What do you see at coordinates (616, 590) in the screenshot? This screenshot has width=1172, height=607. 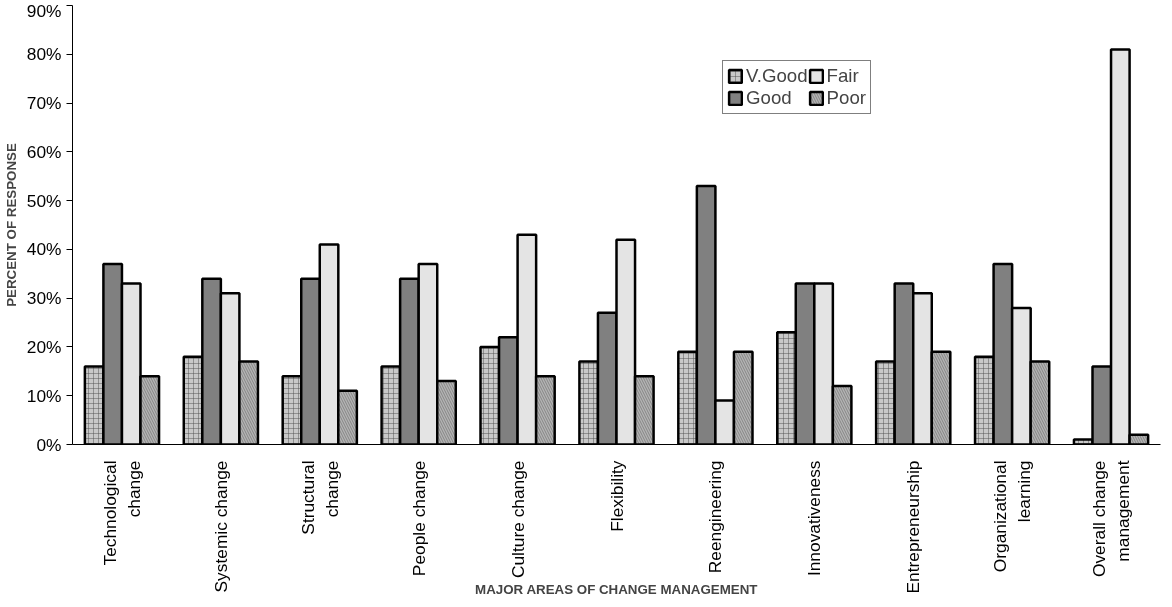 I see `x-axis-title: MAJOR AREAS OF CHANGE MANAGEMENT` at bounding box center [616, 590].